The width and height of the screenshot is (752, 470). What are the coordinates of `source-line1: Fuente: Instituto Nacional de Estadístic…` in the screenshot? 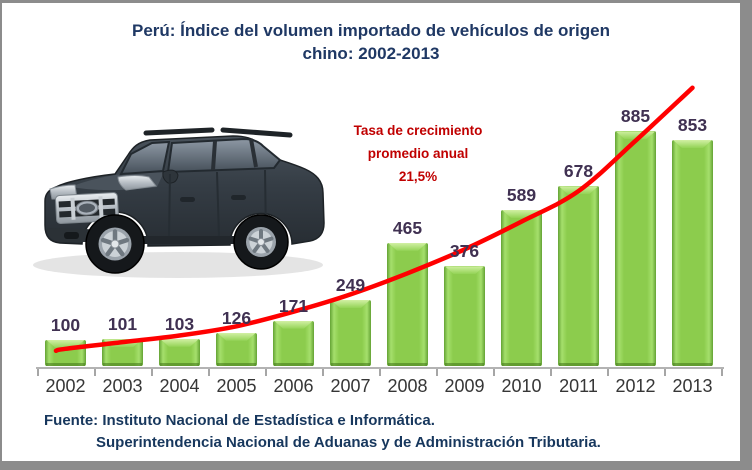 It's located at (239, 420).